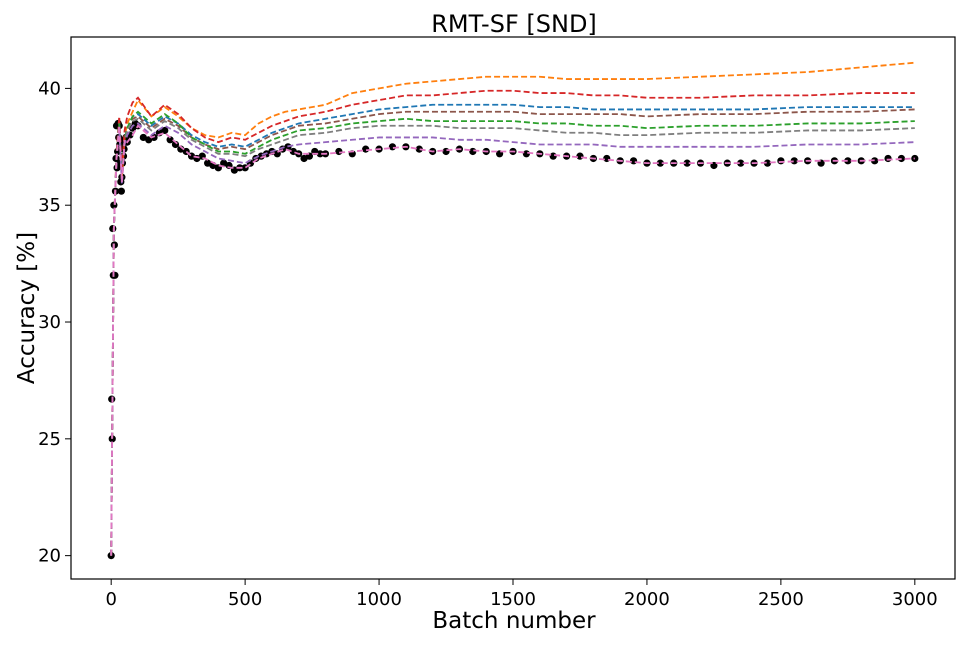 The width and height of the screenshot is (969, 646). Describe the element at coordinates (514, 621) in the screenshot. I see `x-axis-label: Batch number` at that location.